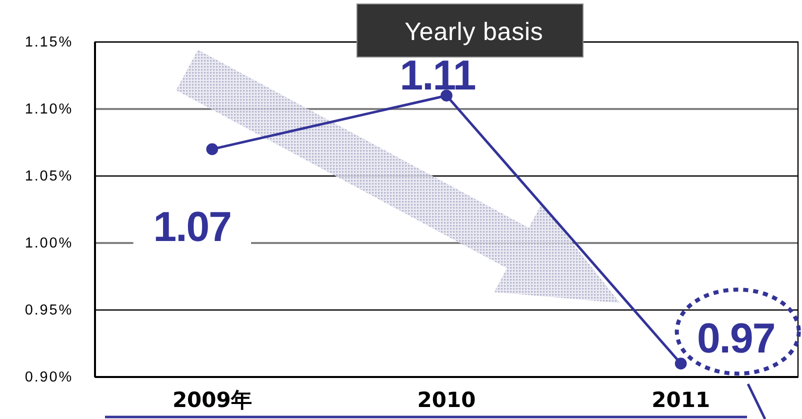  I want to click on y-tick-label: 1.10%, so click(48, 110).